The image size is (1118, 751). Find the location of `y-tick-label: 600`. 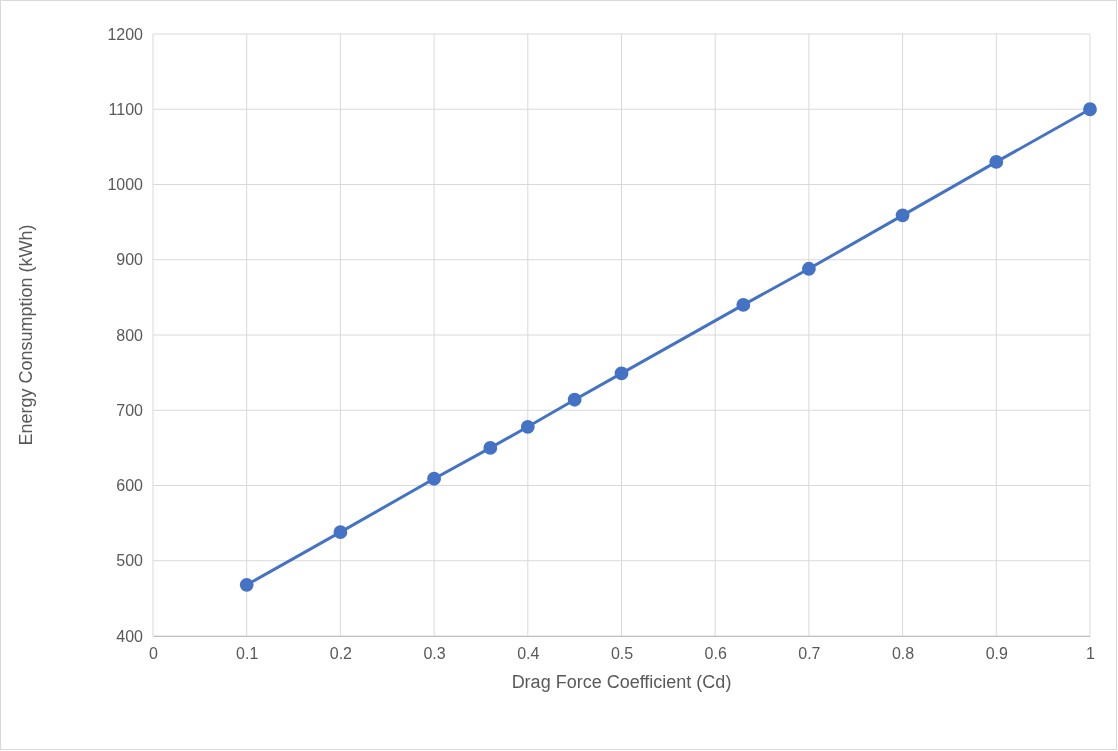

y-tick-label: 600 is located at coordinates (130, 486).